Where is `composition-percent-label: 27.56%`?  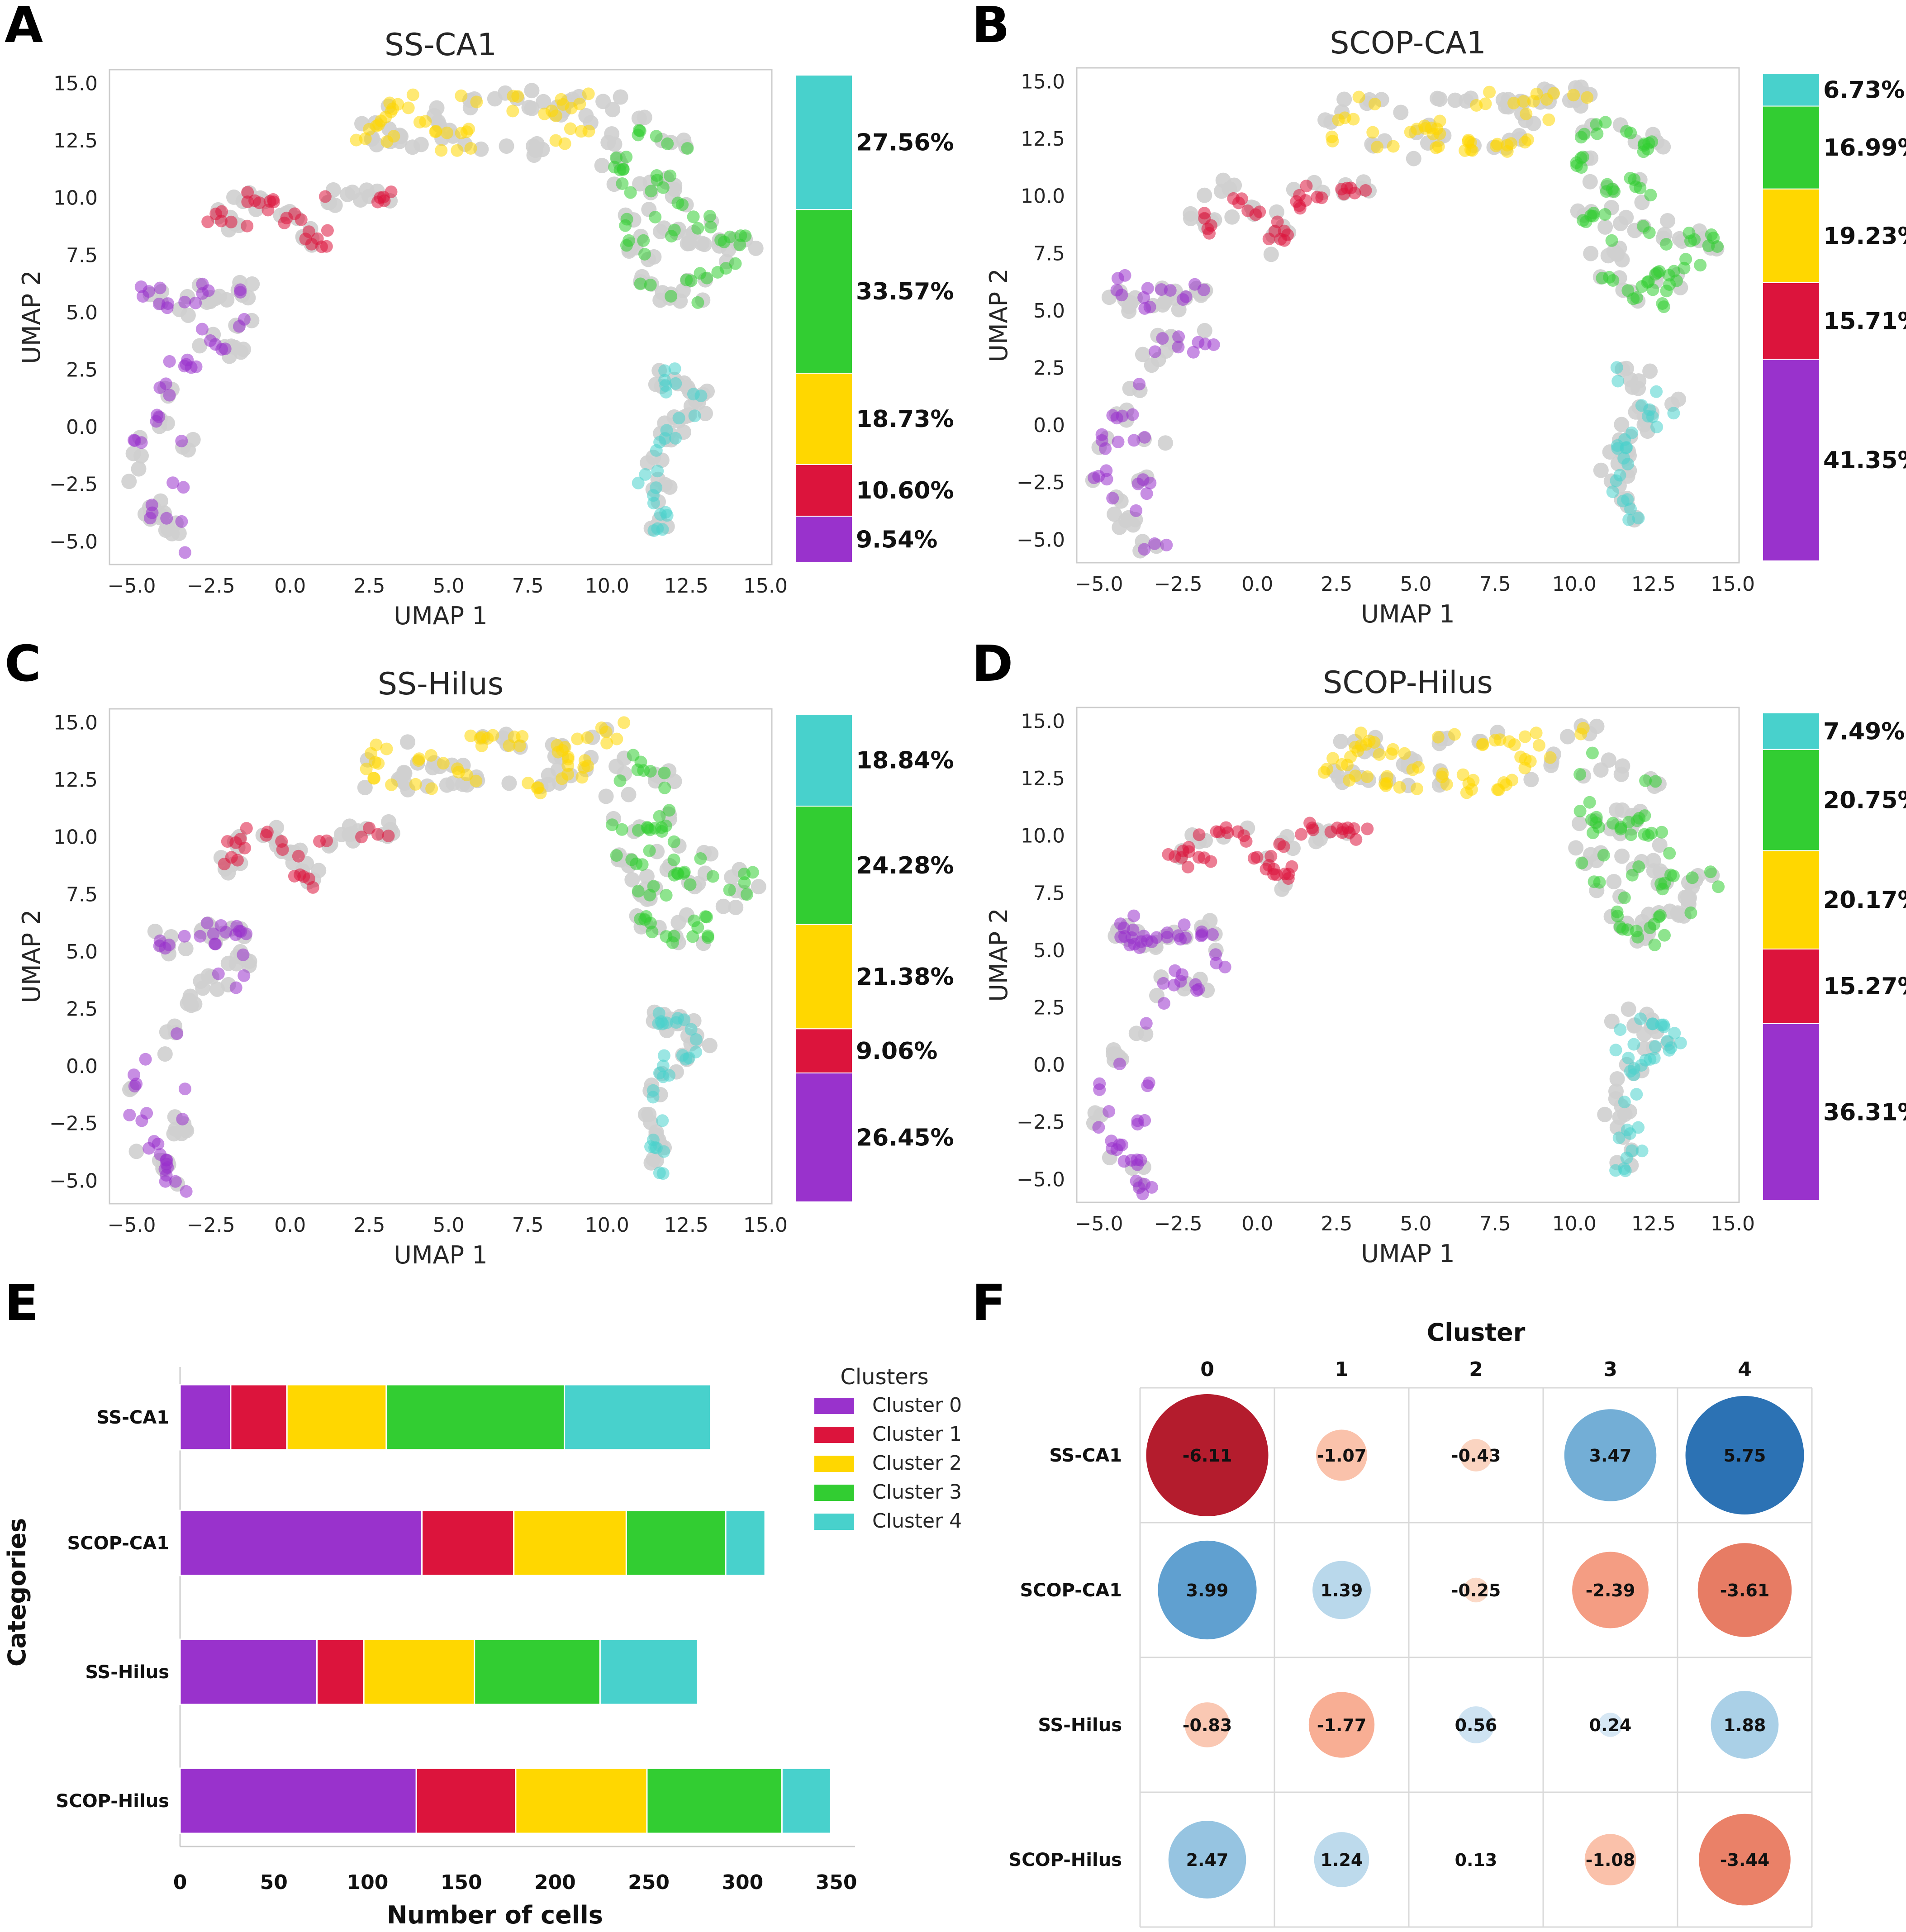 composition-percent-label: 27.56% is located at coordinates (905, 143).